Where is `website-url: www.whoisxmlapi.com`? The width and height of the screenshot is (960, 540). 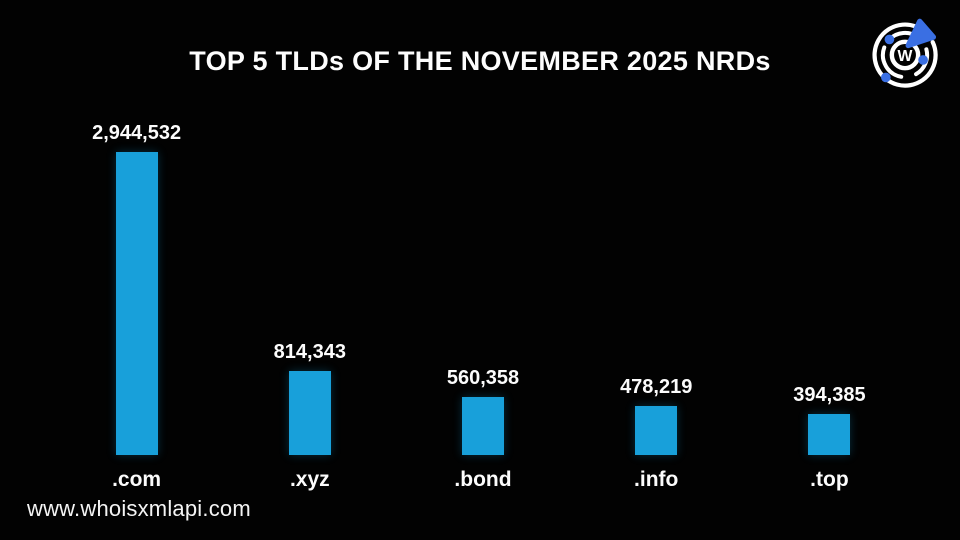 website-url: www.whoisxmlapi.com is located at coordinates (139, 508).